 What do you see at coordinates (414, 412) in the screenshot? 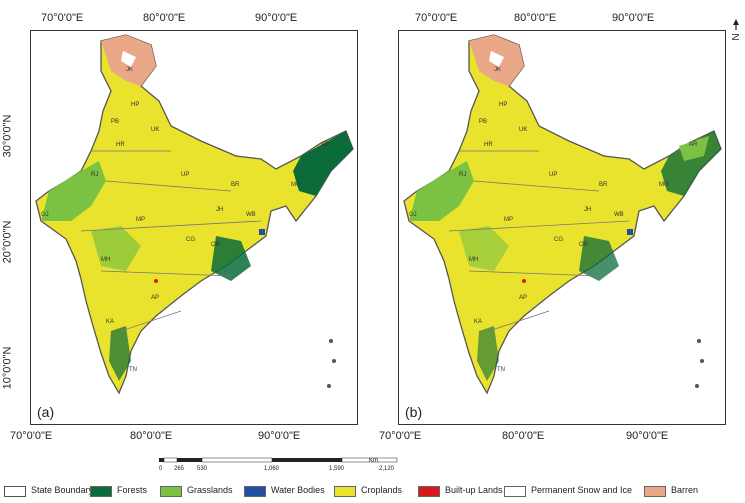
I see `panel-label-b: (b)` at bounding box center [414, 412].